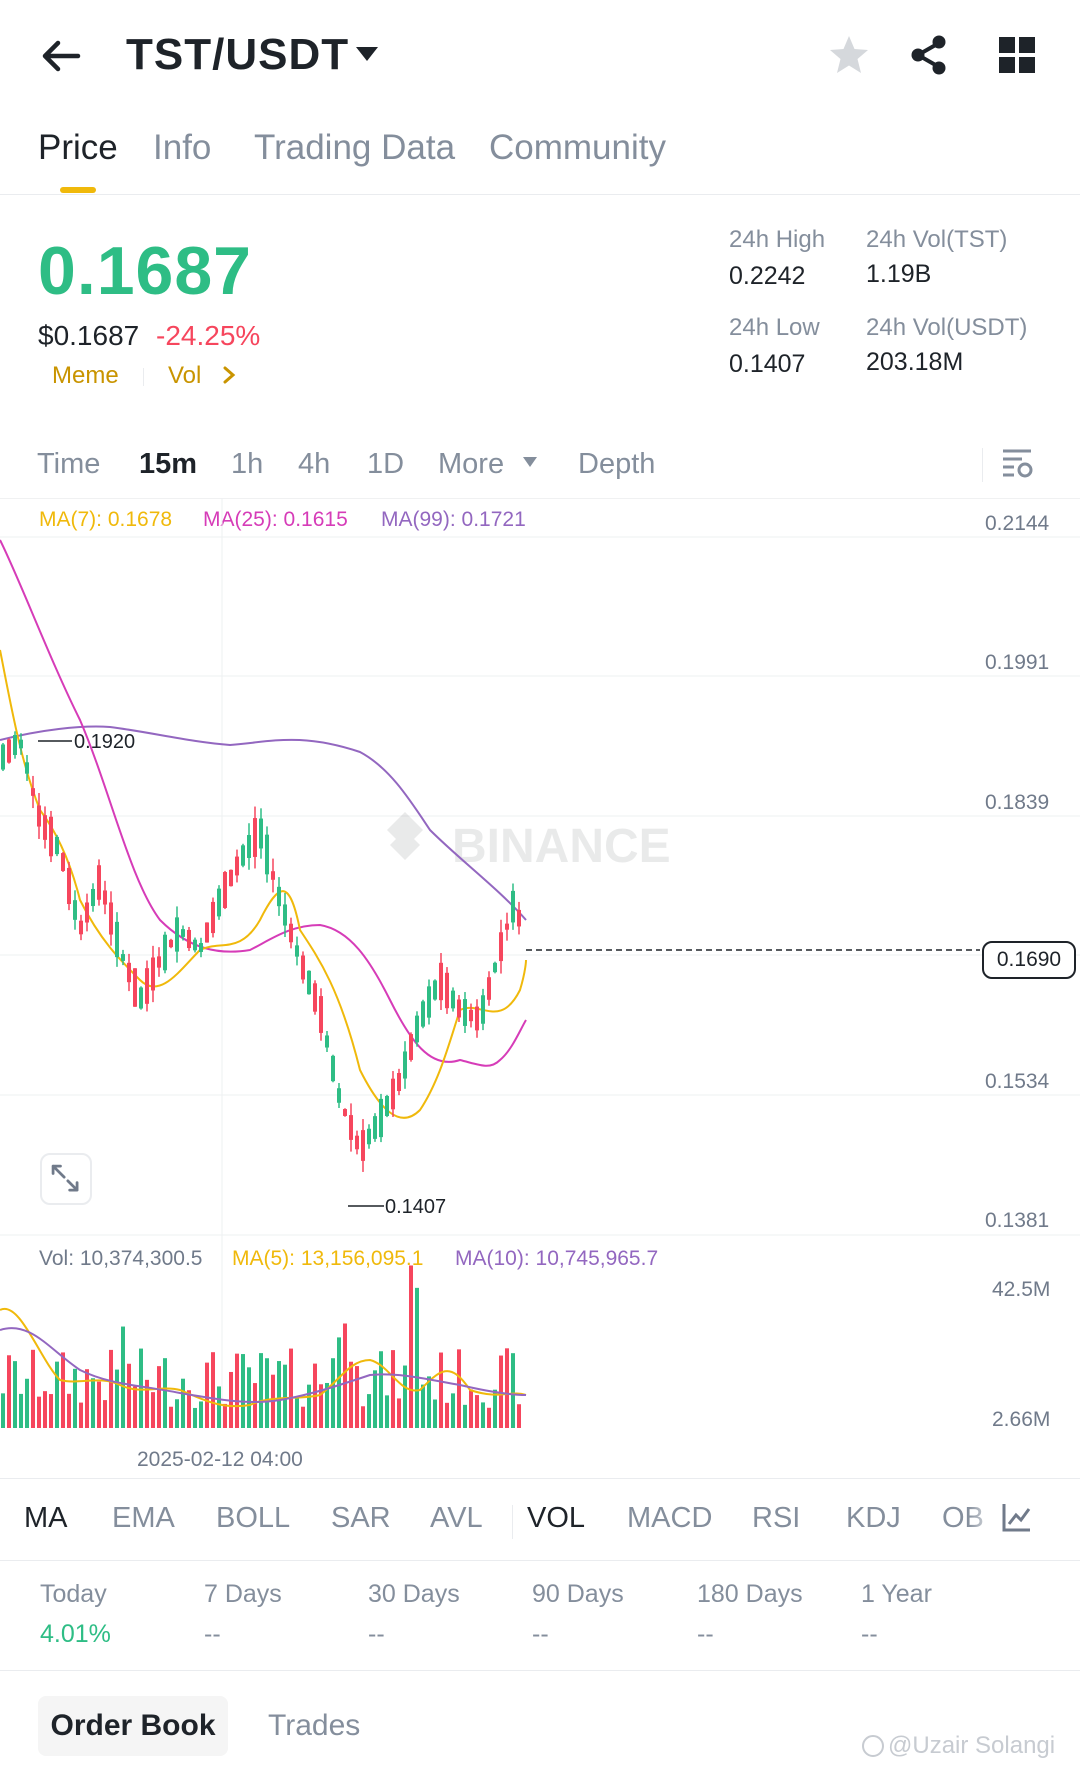 Image resolution: width=1080 pixels, height=1772 pixels. I want to click on tab-trading-data: Trading Data, so click(355, 147).